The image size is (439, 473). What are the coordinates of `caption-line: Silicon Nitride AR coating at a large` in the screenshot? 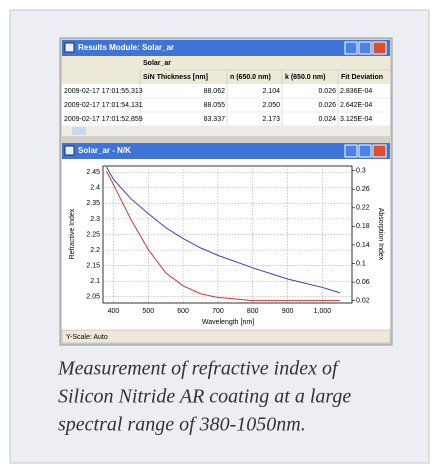 It's located at (204, 397).